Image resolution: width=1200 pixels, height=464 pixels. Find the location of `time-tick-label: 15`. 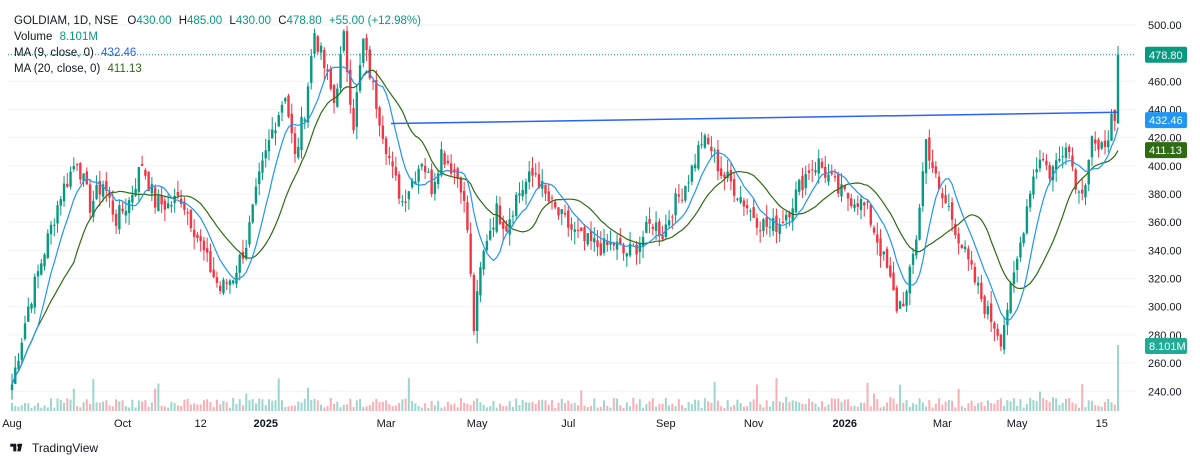

time-tick-label: 15 is located at coordinates (1102, 424).